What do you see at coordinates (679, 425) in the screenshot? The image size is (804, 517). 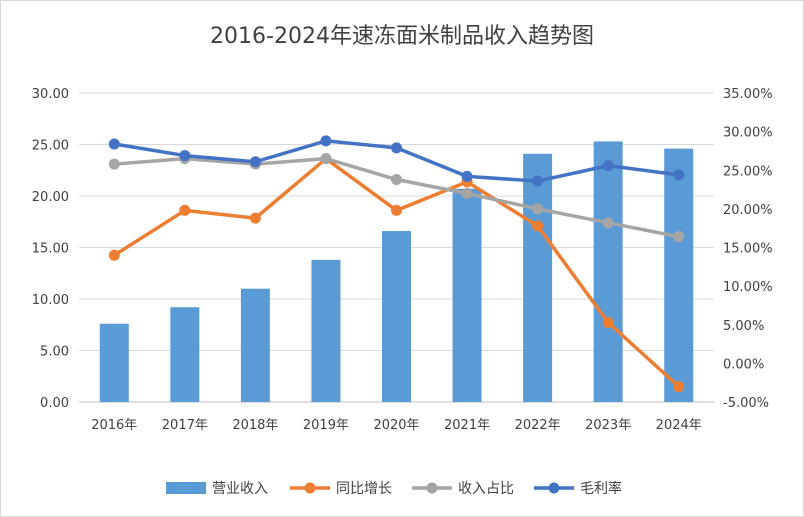 I see `x-tick-label: 2024年` at bounding box center [679, 425].